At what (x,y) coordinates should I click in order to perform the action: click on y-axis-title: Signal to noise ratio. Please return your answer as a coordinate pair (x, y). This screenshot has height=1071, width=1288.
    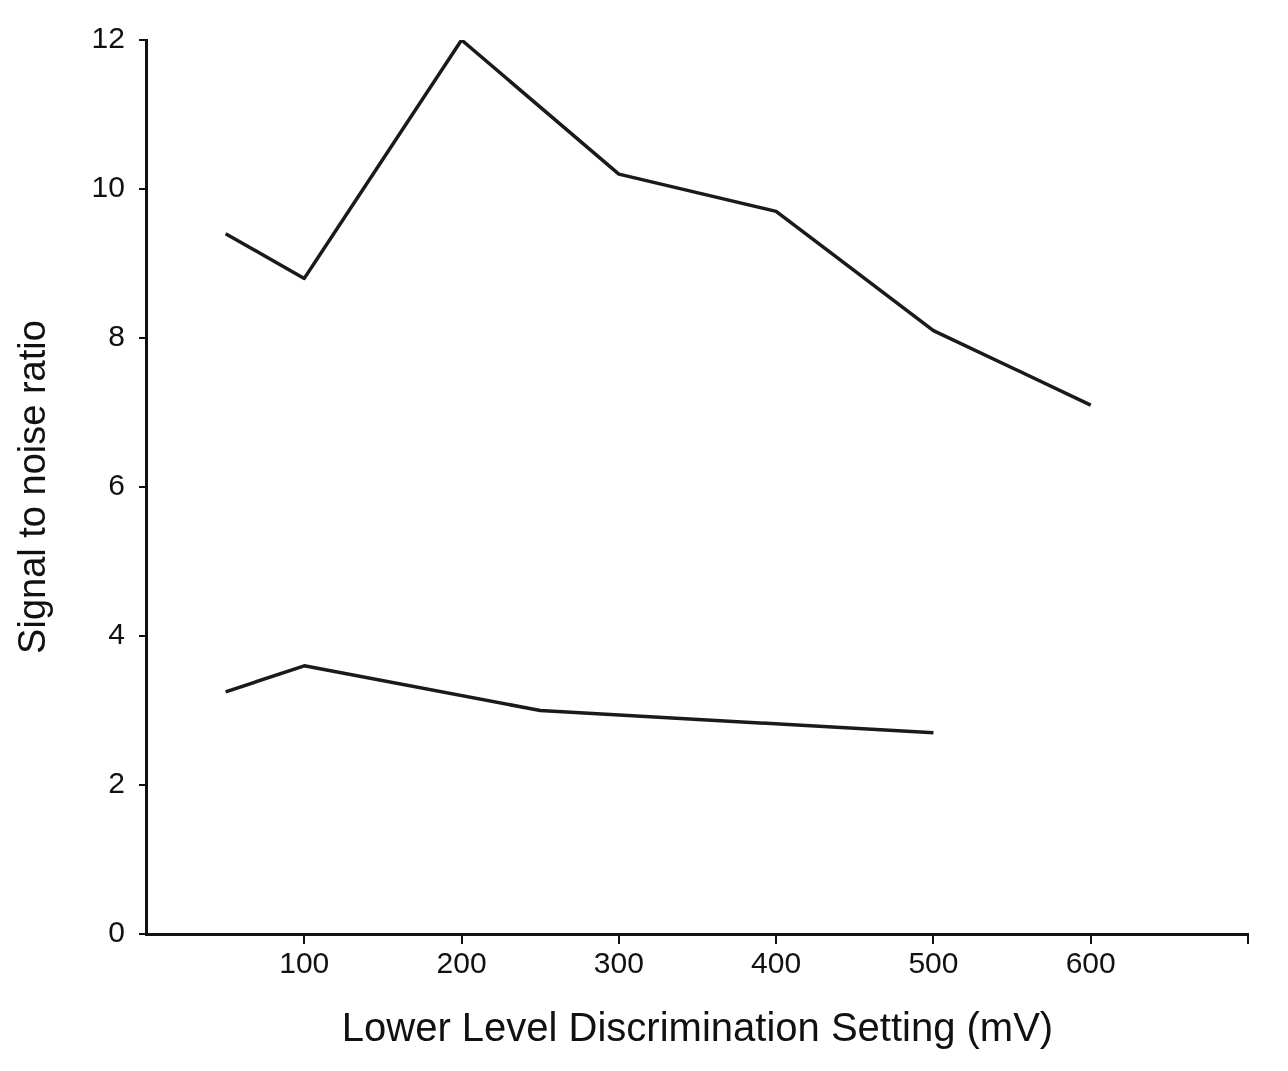
    Looking at the image, I should click on (32, 487).